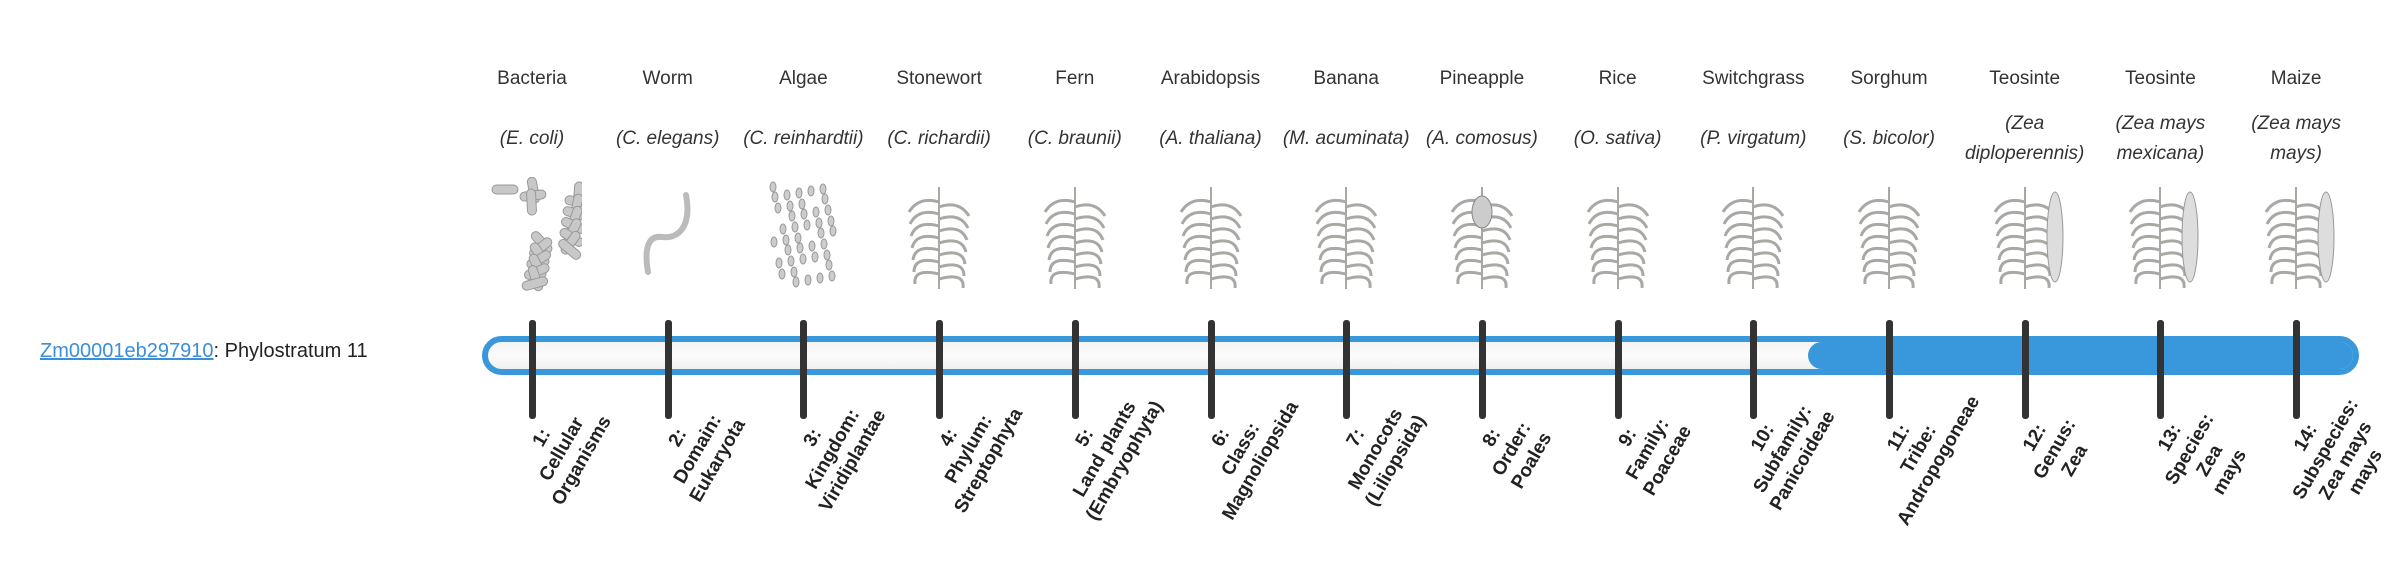  I want to click on stratum-label: 2: Domain: Eukaryota, so click(697, 449).